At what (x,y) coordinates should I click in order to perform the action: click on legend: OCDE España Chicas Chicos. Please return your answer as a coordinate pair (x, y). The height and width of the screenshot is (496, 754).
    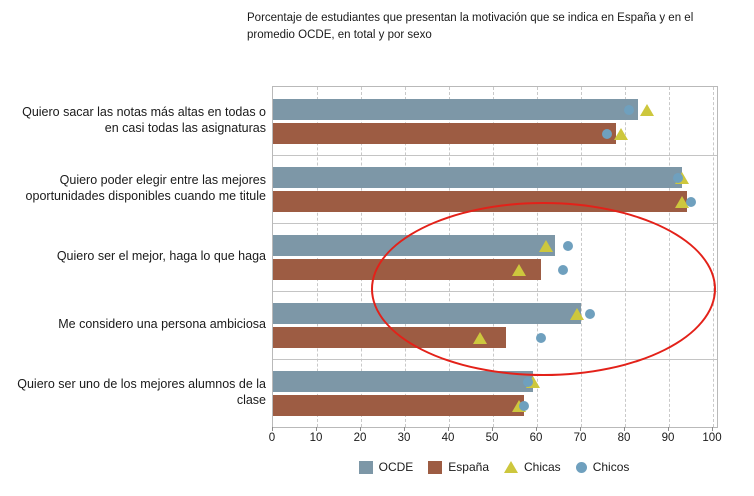
    Looking at the image, I should click on (494, 467).